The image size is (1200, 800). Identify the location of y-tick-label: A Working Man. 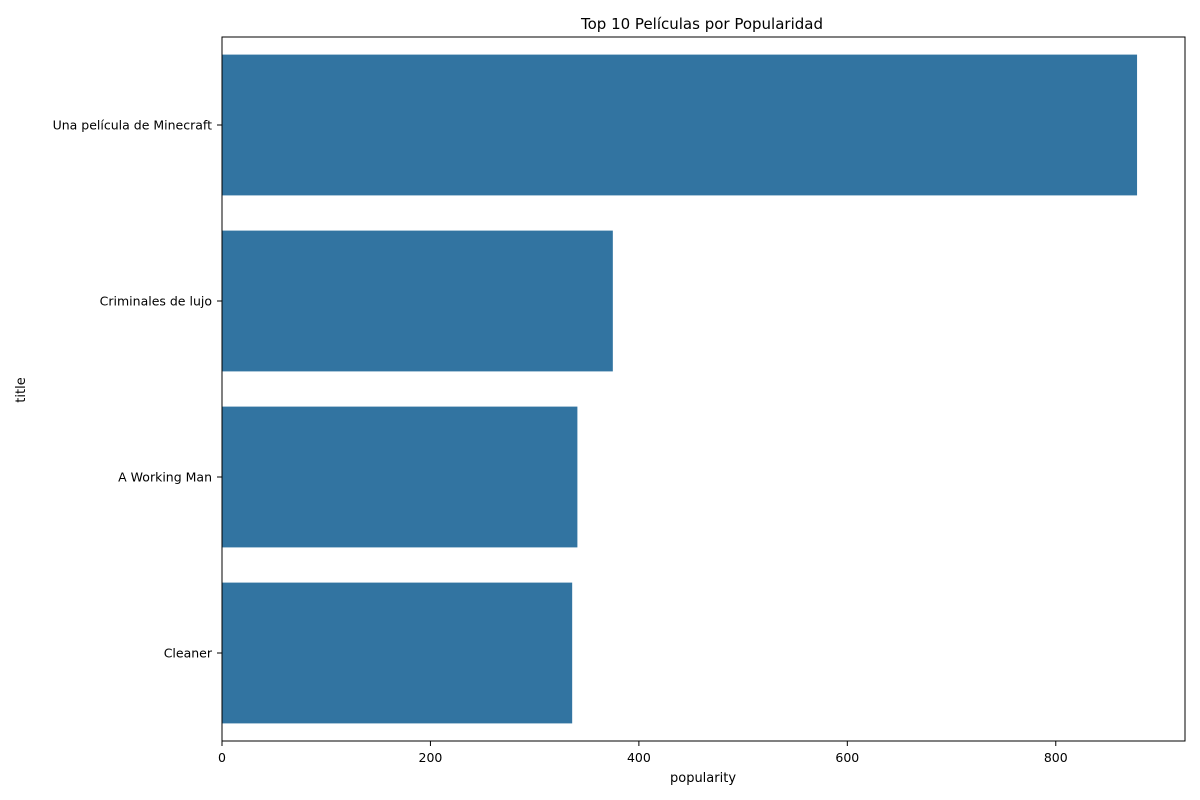
(165, 477).